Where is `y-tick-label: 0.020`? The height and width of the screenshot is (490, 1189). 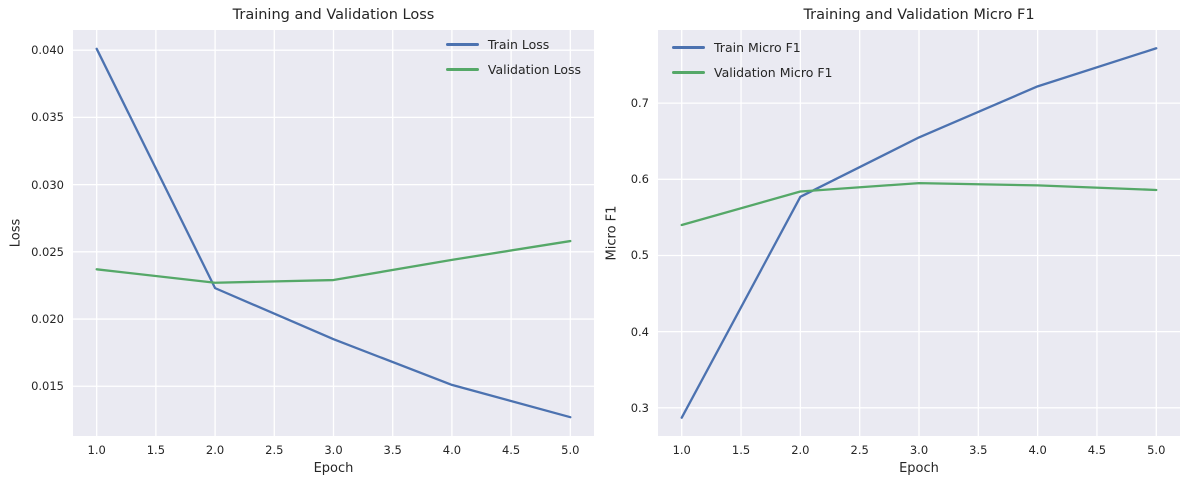 y-tick-label: 0.020 is located at coordinates (47, 319).